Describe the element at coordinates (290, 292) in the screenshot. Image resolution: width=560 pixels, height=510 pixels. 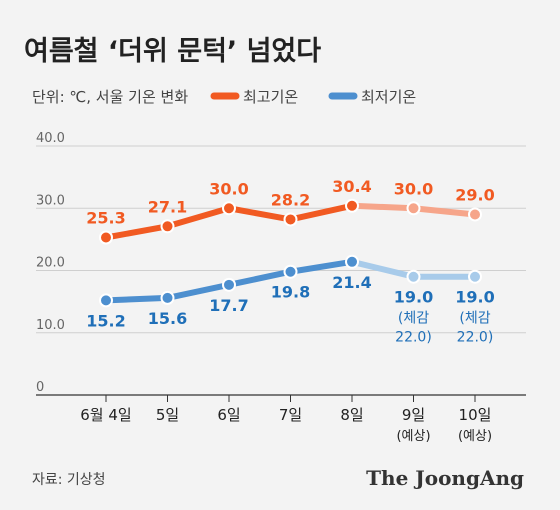
I see `data-label: 19.8` at that location.